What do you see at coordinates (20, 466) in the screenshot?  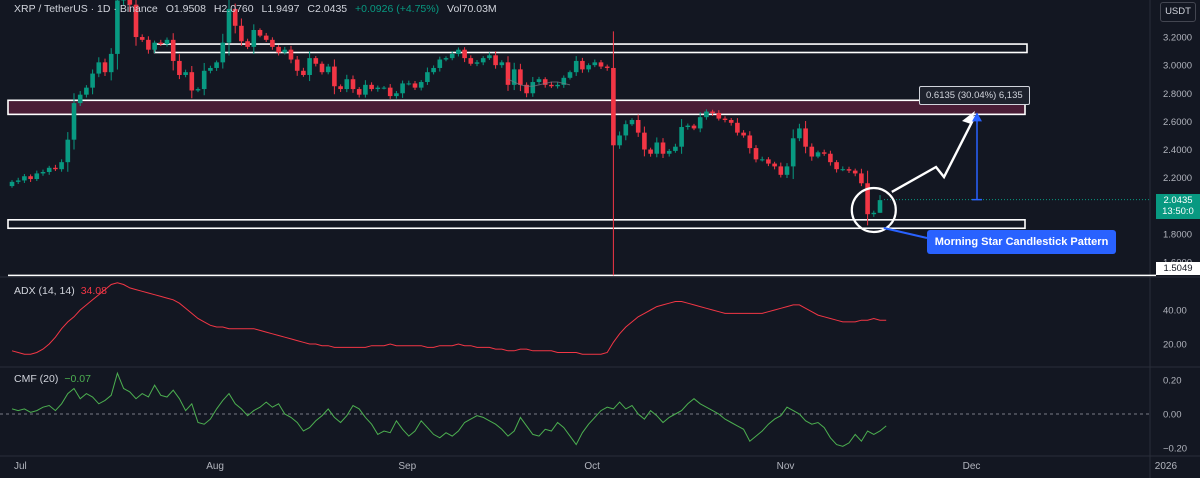 I see `x-tick-label: Jul` at bounding box center [20, 466].